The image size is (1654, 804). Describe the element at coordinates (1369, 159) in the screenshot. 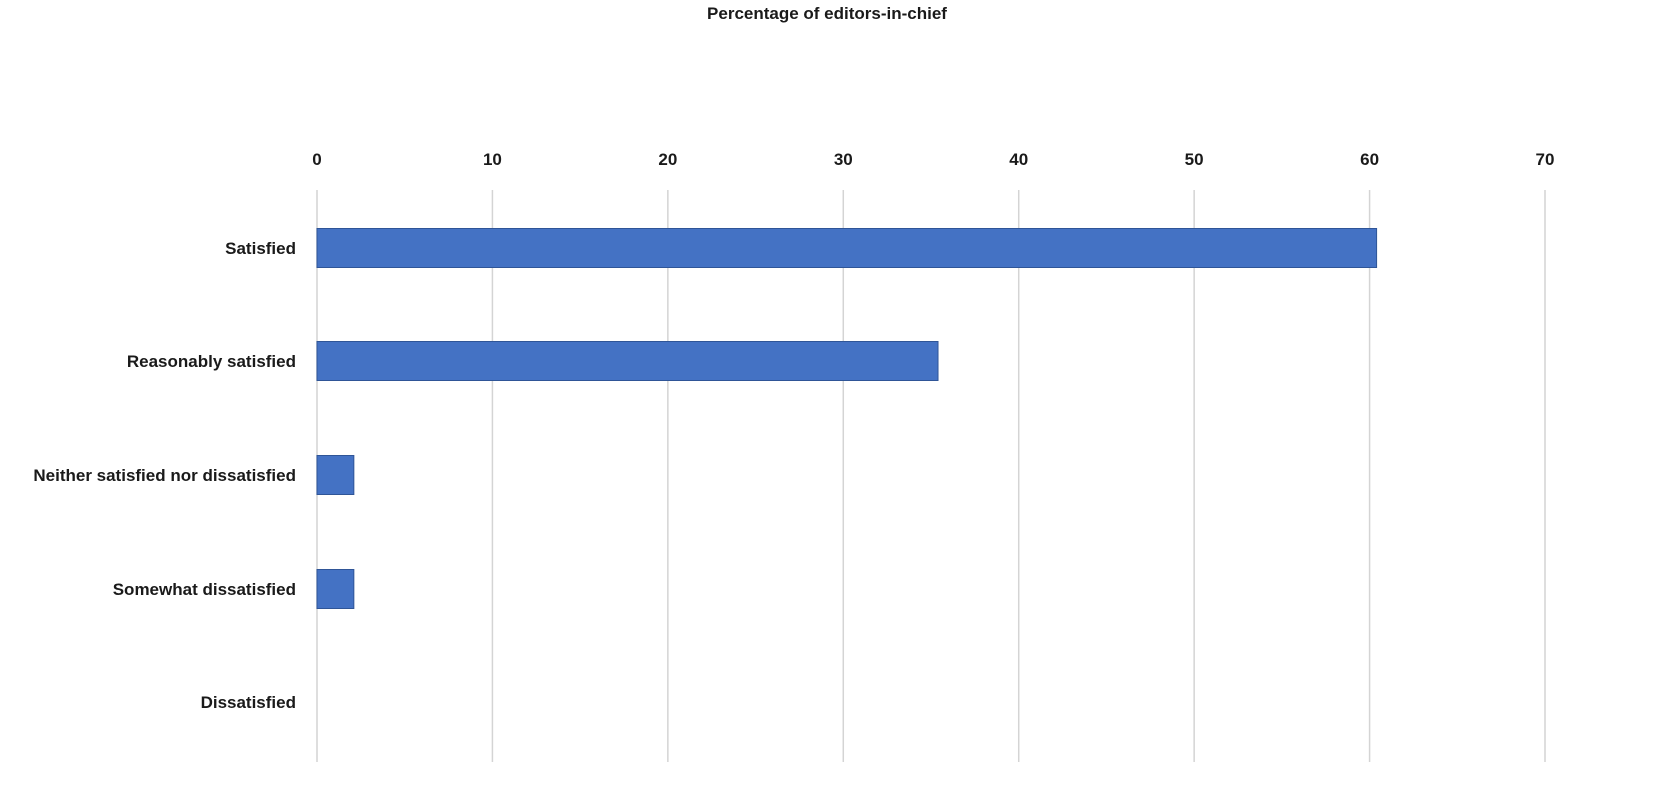

I see `x-tick-label: 60` at that location.